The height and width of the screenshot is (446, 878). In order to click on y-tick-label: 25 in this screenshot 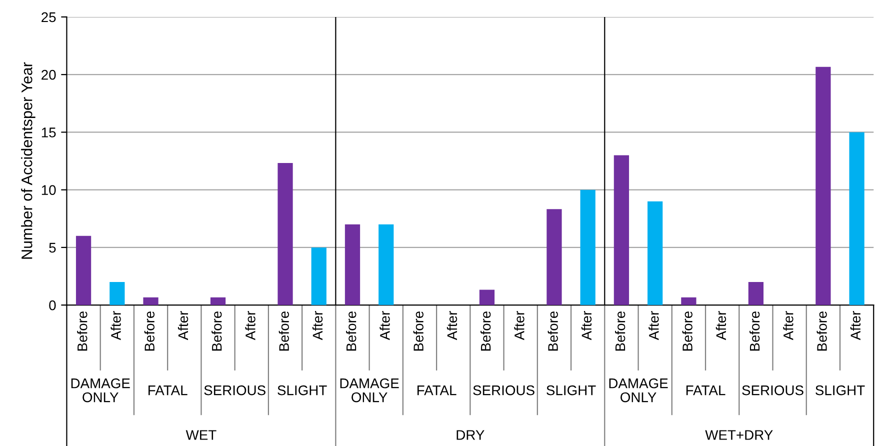, I will do `click(49, 17)`.